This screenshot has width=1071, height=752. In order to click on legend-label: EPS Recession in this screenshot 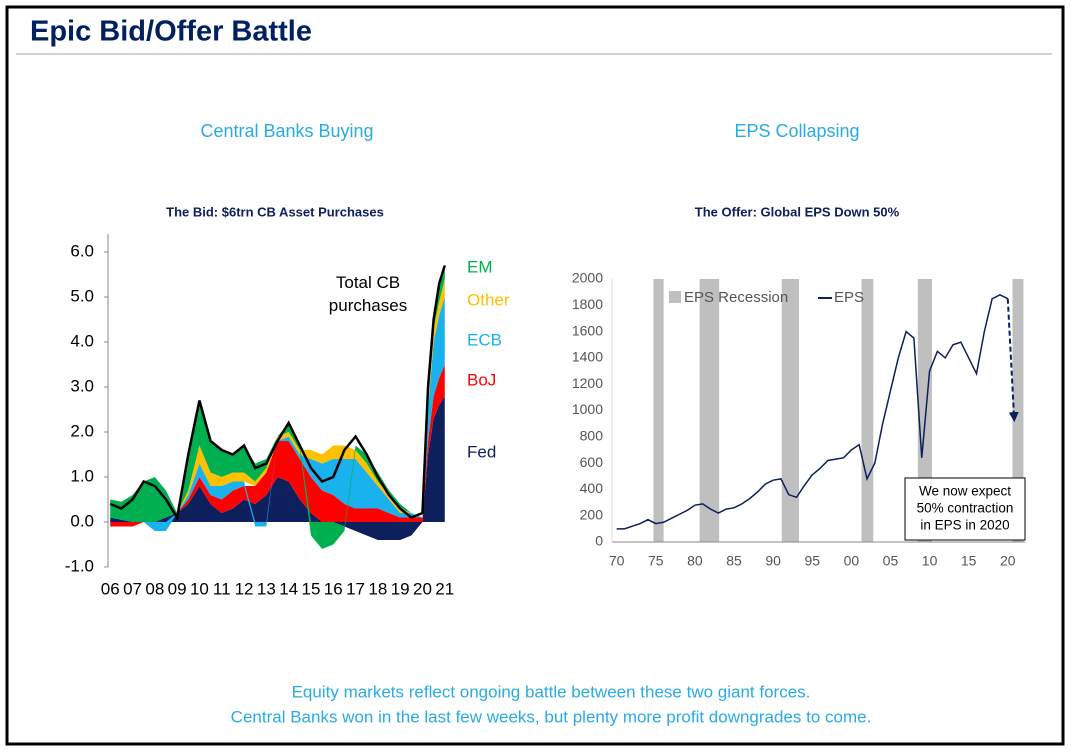, I will do `click(736, 297)`.